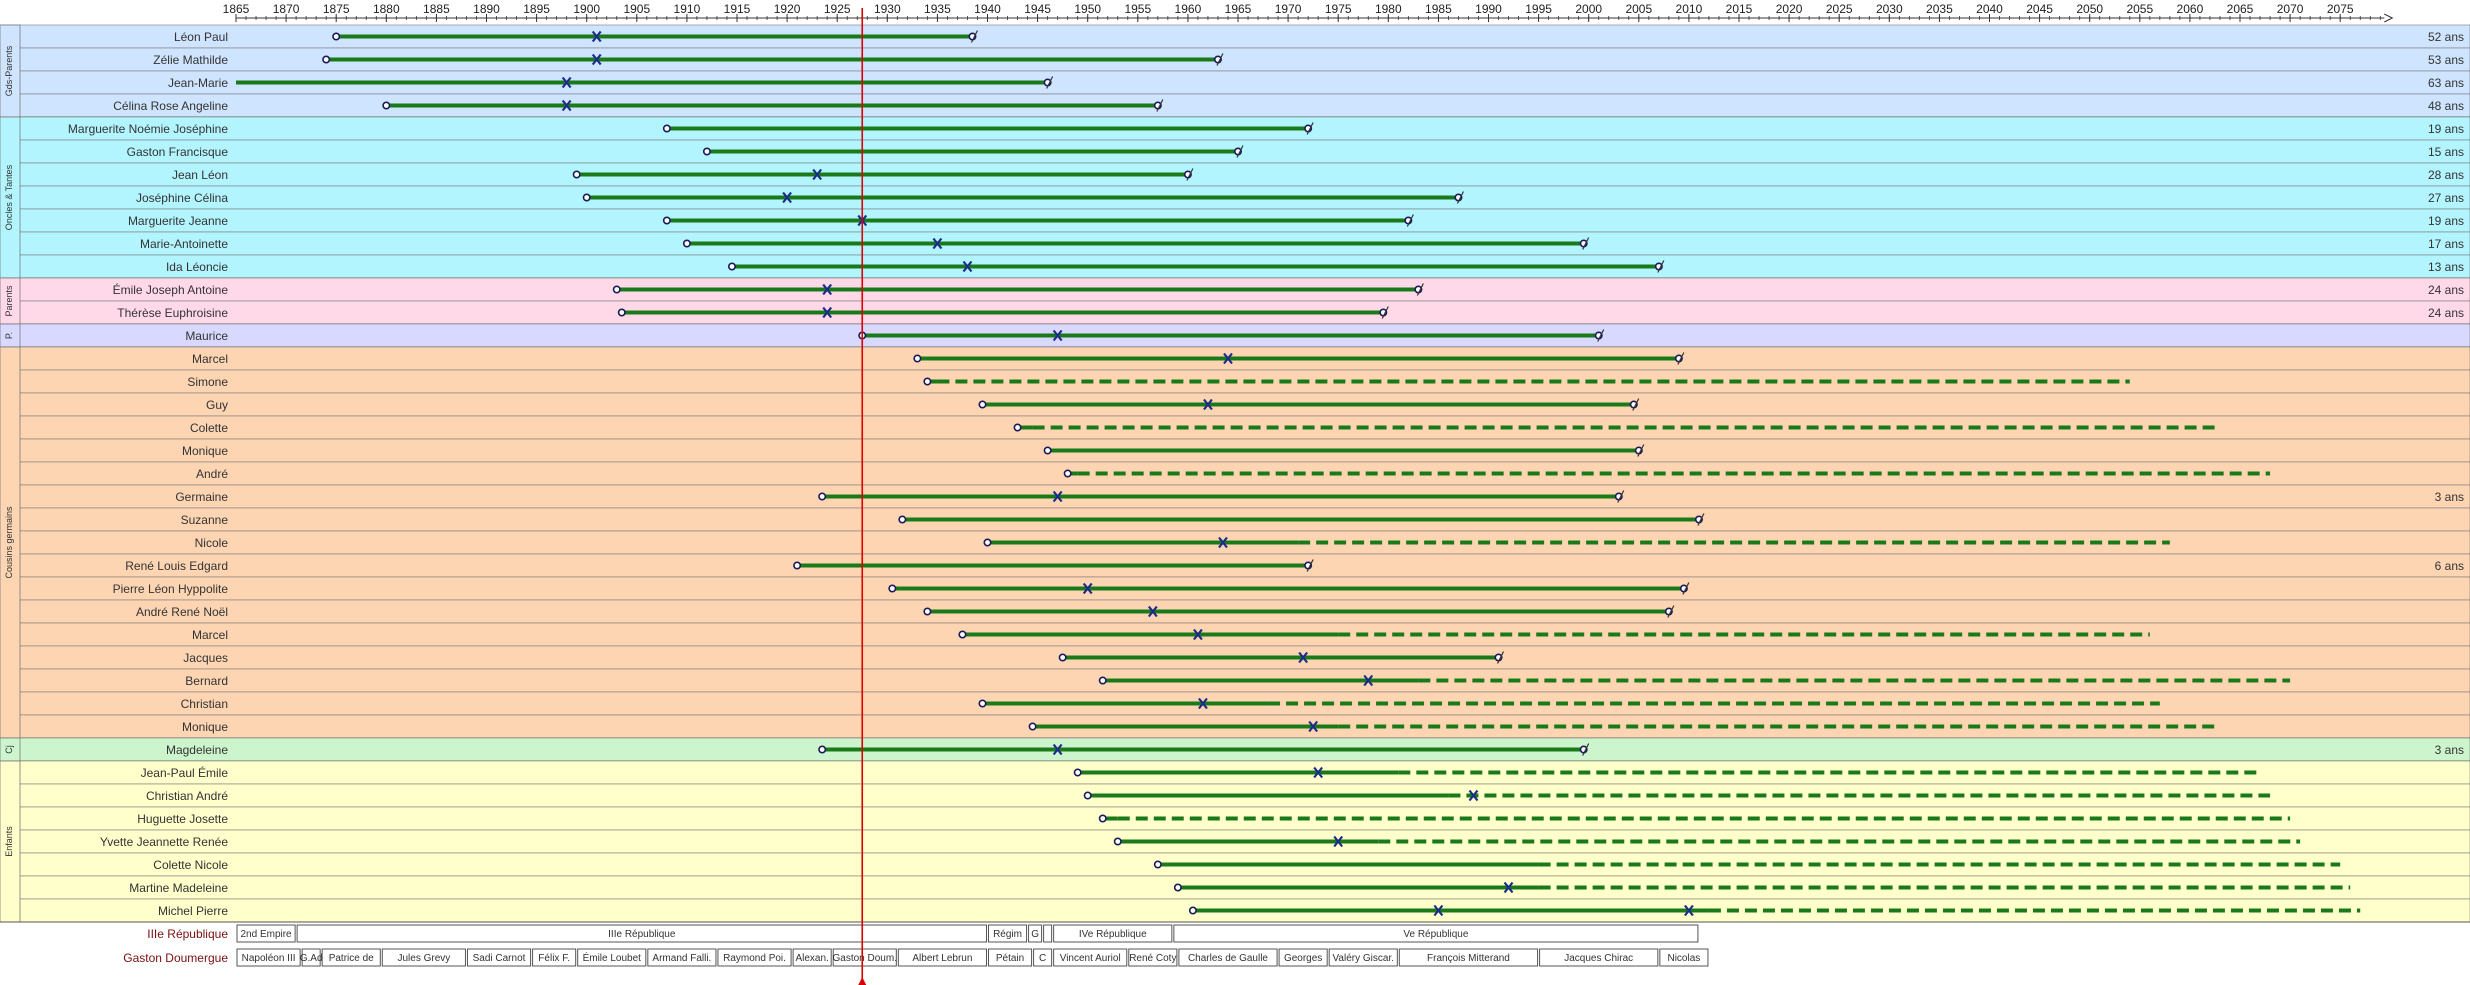 This screenshot has height=985, width=2470. What do you see at coordinates (1839, 9) in the screenshot?
I see `x-axis-tick-label: 2025` at bounding box center [1839, 9].